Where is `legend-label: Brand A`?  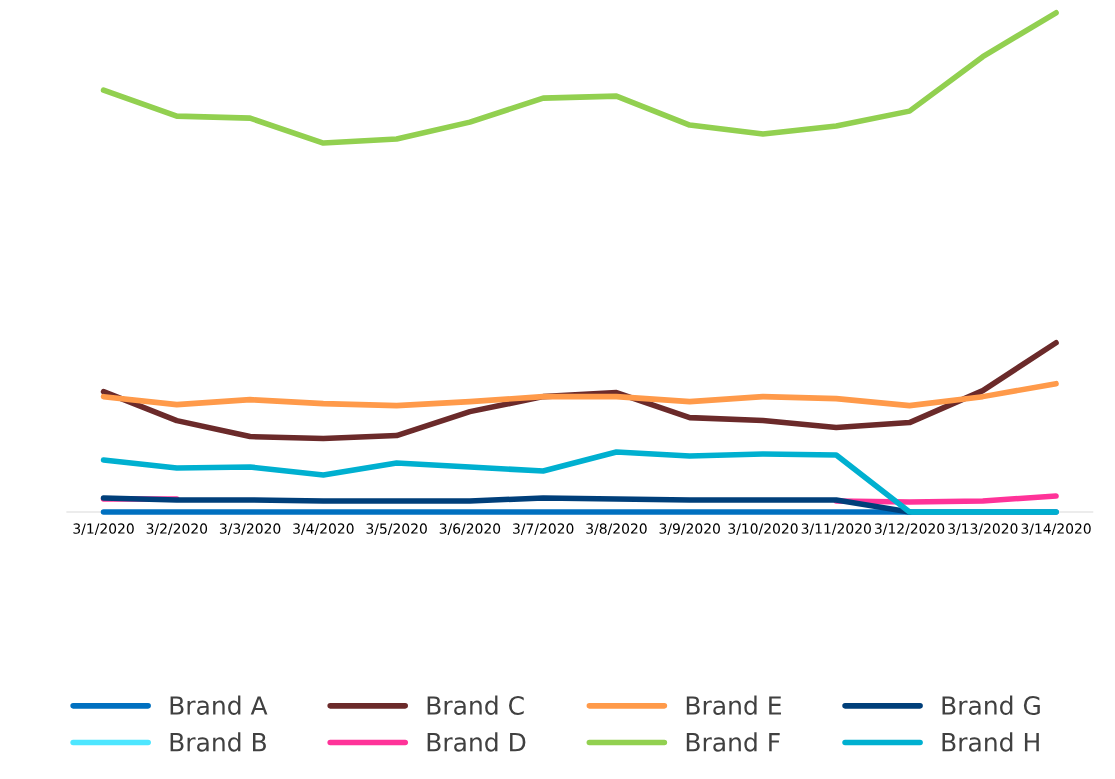 legend-label: Brand A is located at coordinates (219, 705).